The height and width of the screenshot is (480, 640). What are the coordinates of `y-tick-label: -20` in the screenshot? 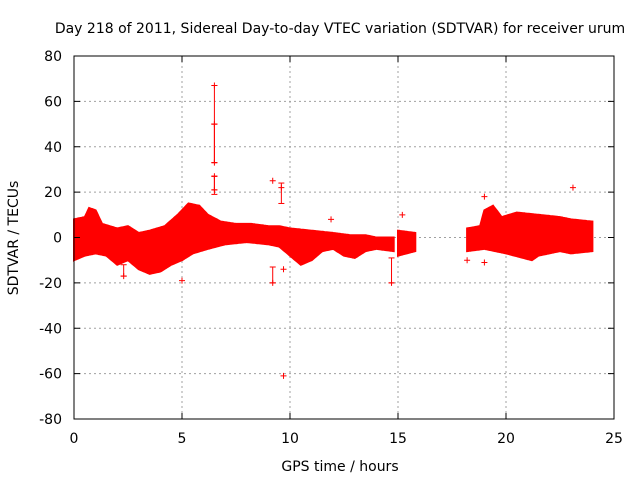 It's located at (50, 284).